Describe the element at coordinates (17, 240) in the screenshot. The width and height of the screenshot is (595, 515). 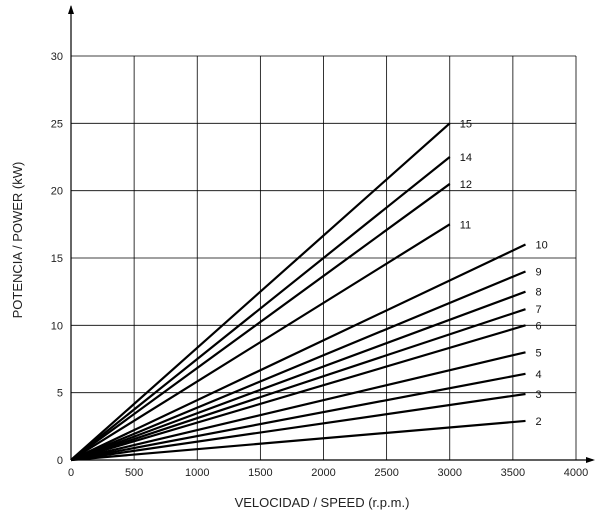
I see `y-axis-title: POTENCIA / POWER (kW)` at that location.